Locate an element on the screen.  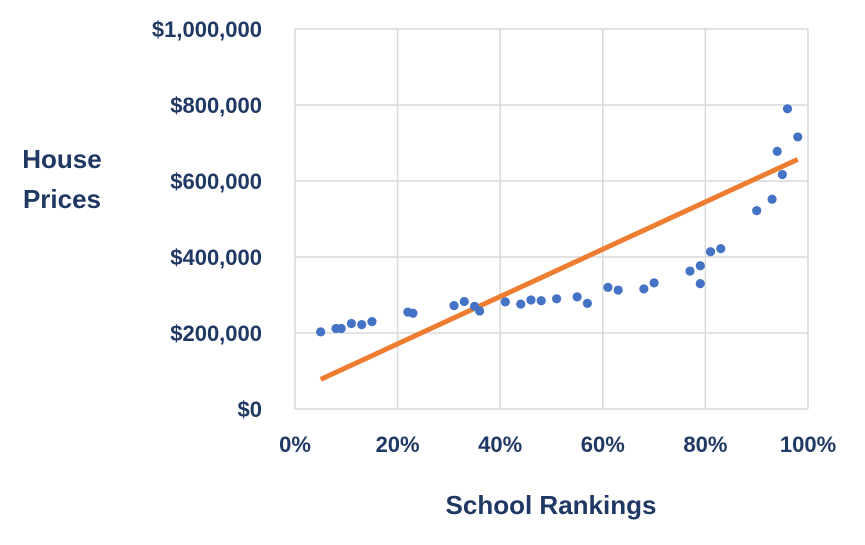
y-tick-label: $200,000 is located at coordinates (216, 333).